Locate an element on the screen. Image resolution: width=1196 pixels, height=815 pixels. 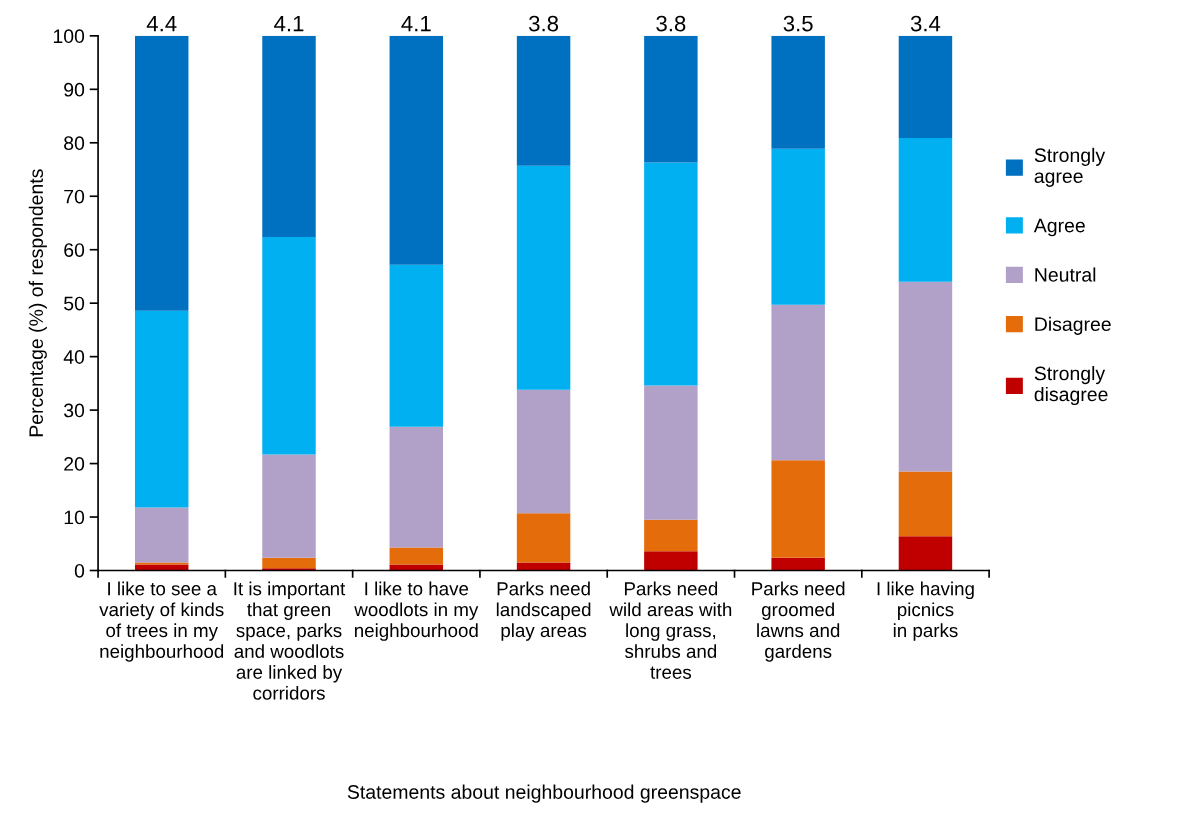
y-tick-label: 50 is located at coordinates (74, 303).